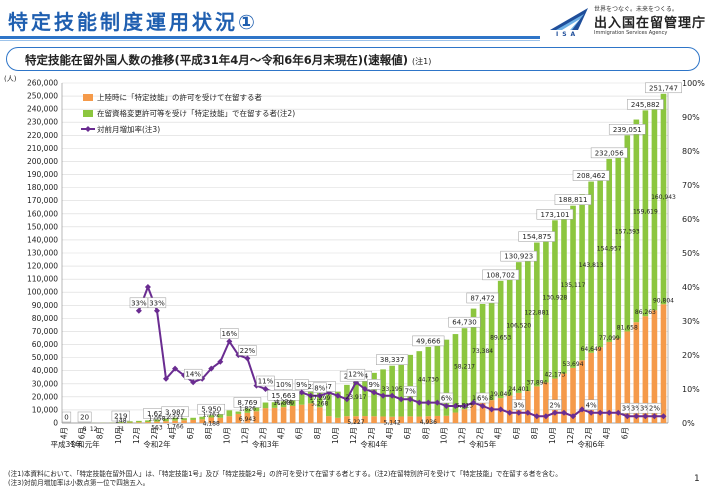 The image size is (709, 491). What do you see at coordinates (691, 389) in the screenshot?
I see `y-right-tick-label: 10%` at bounding box center [691, 389].